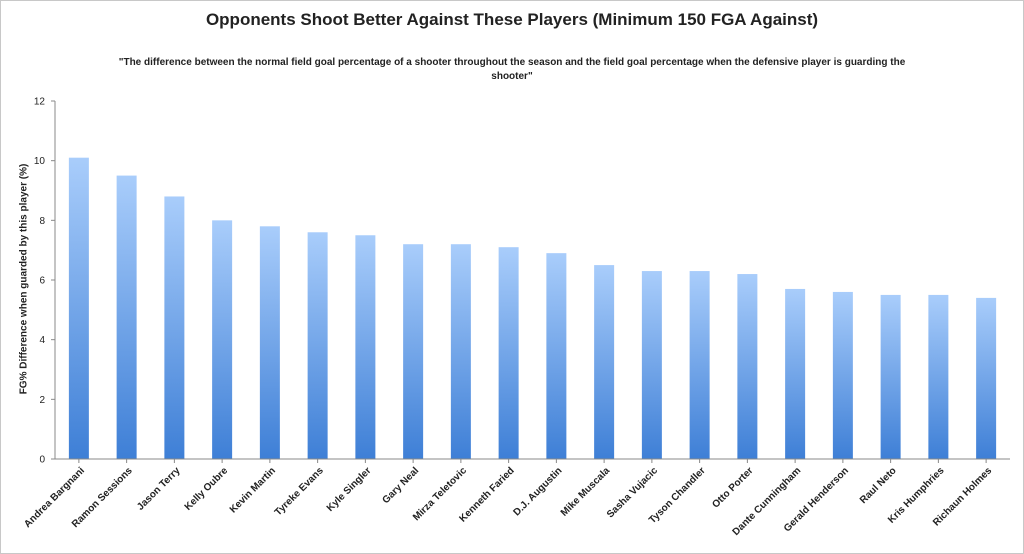 Image resolution: width=1024 pixels, height=554 pixels. Describe the element at coordinates (732, 487) in the screenshot. I see `x-tick-label: Otto Porter` at that location.